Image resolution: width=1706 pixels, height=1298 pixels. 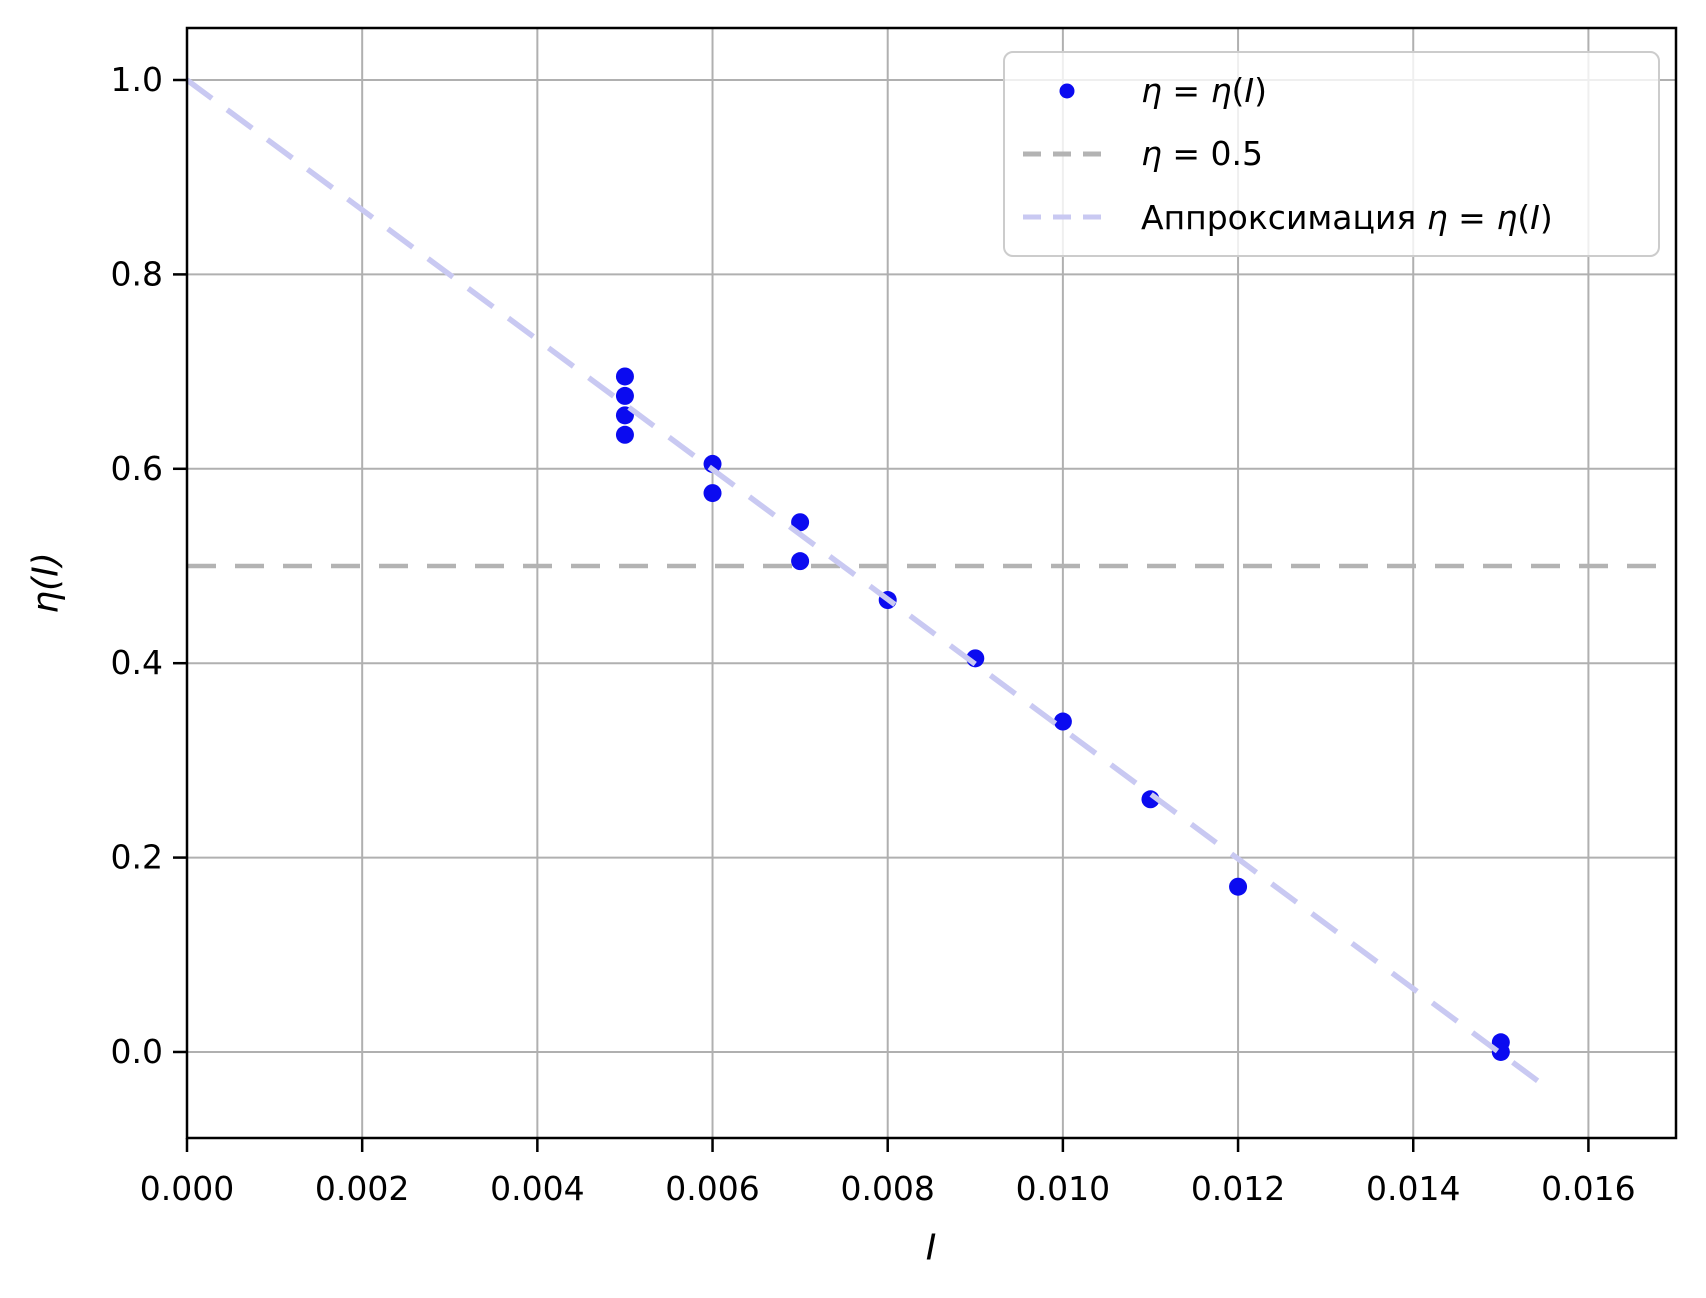 I want to click on y-tick-label: 0.2, so click(x=137, y=857).